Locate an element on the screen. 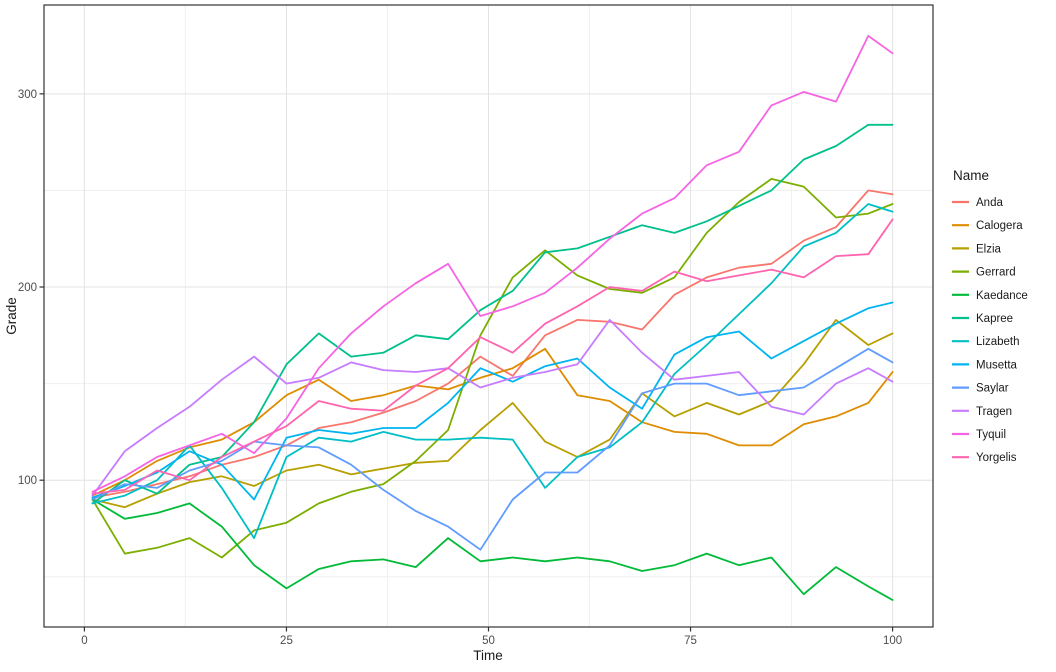 The width and height of the screenshot is (1056, 672). x-axis-title: Time is located at coordinates (488, 655).